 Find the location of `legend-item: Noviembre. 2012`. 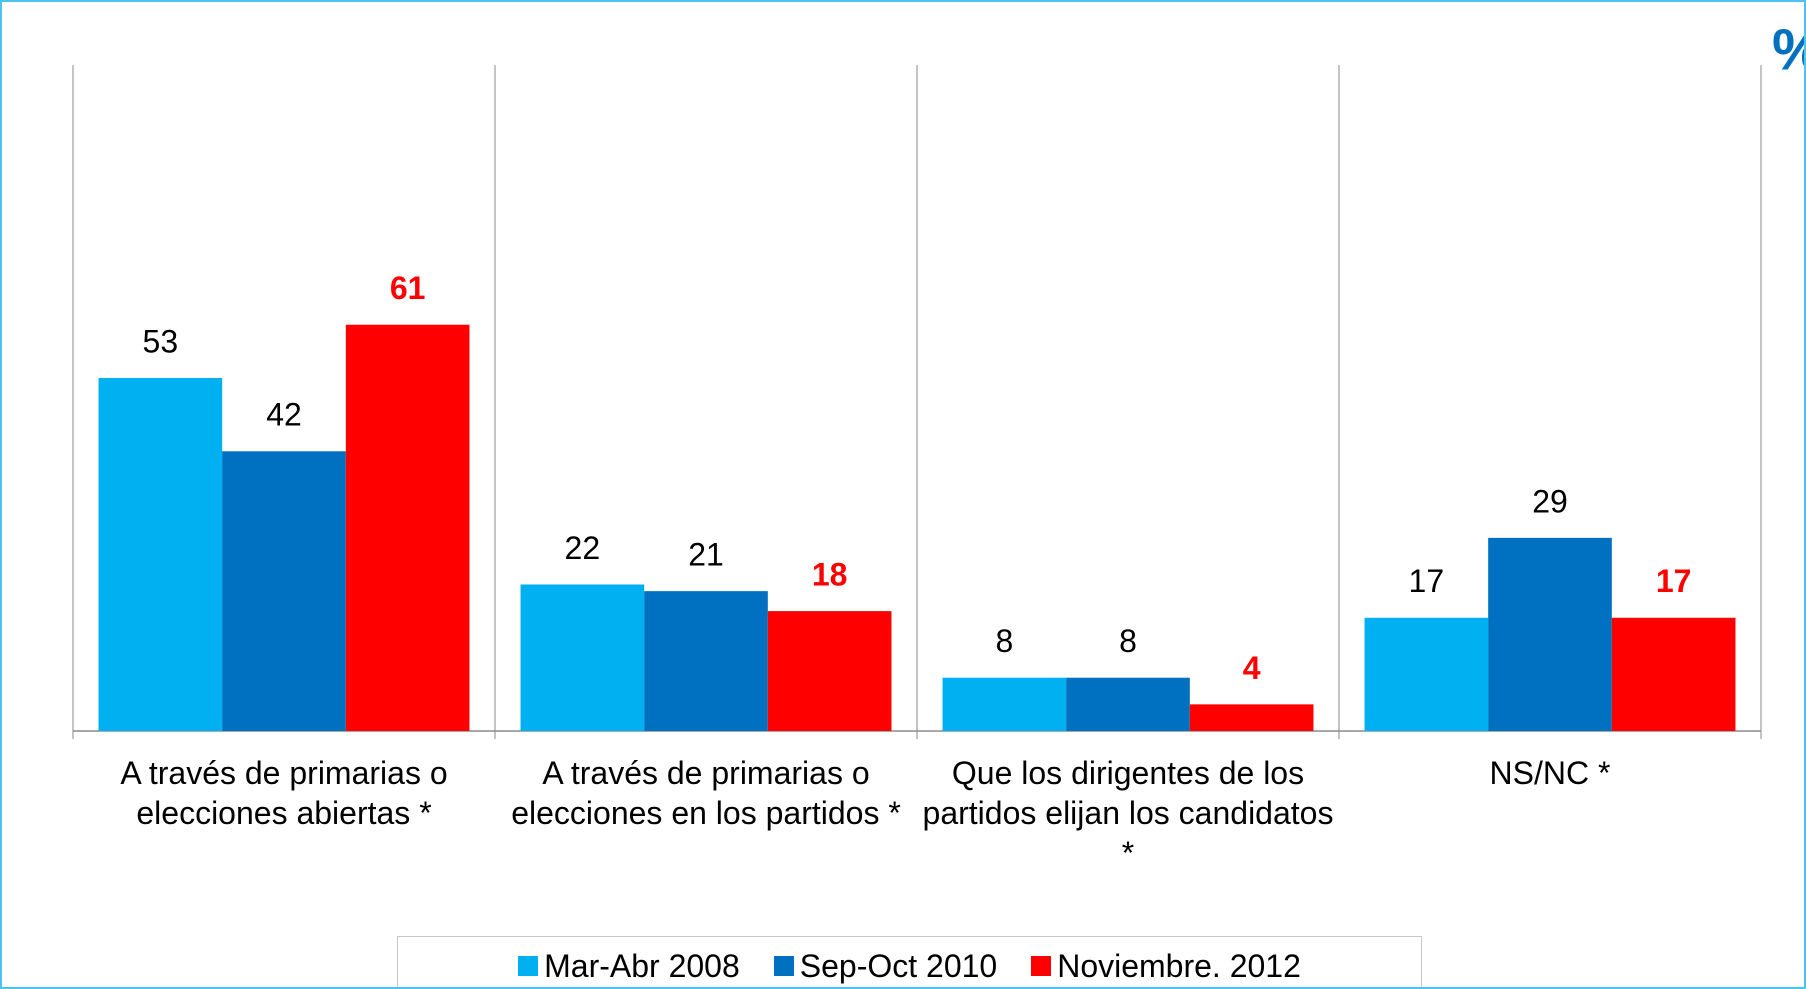

legend-item: Noviembre. 2012 is located at coordinates (1166, 966).